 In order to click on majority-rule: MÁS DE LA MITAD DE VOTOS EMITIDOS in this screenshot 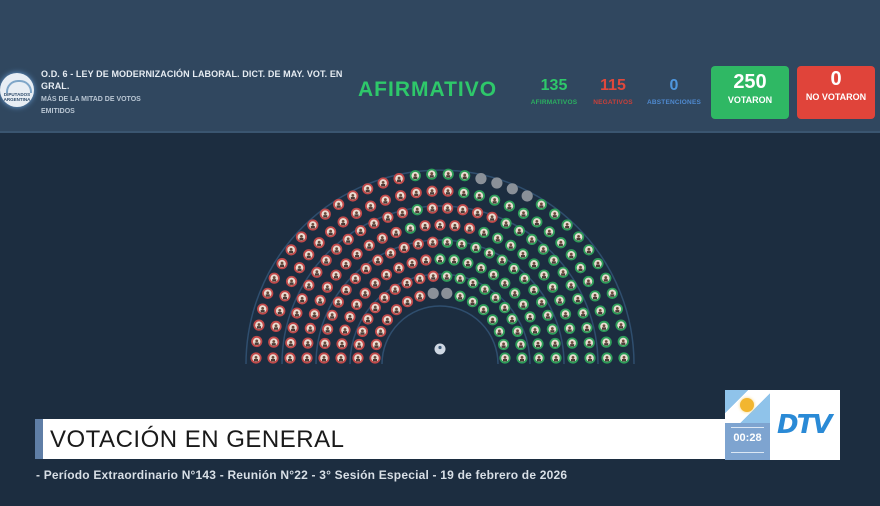, I will do `click(91, 105)`.